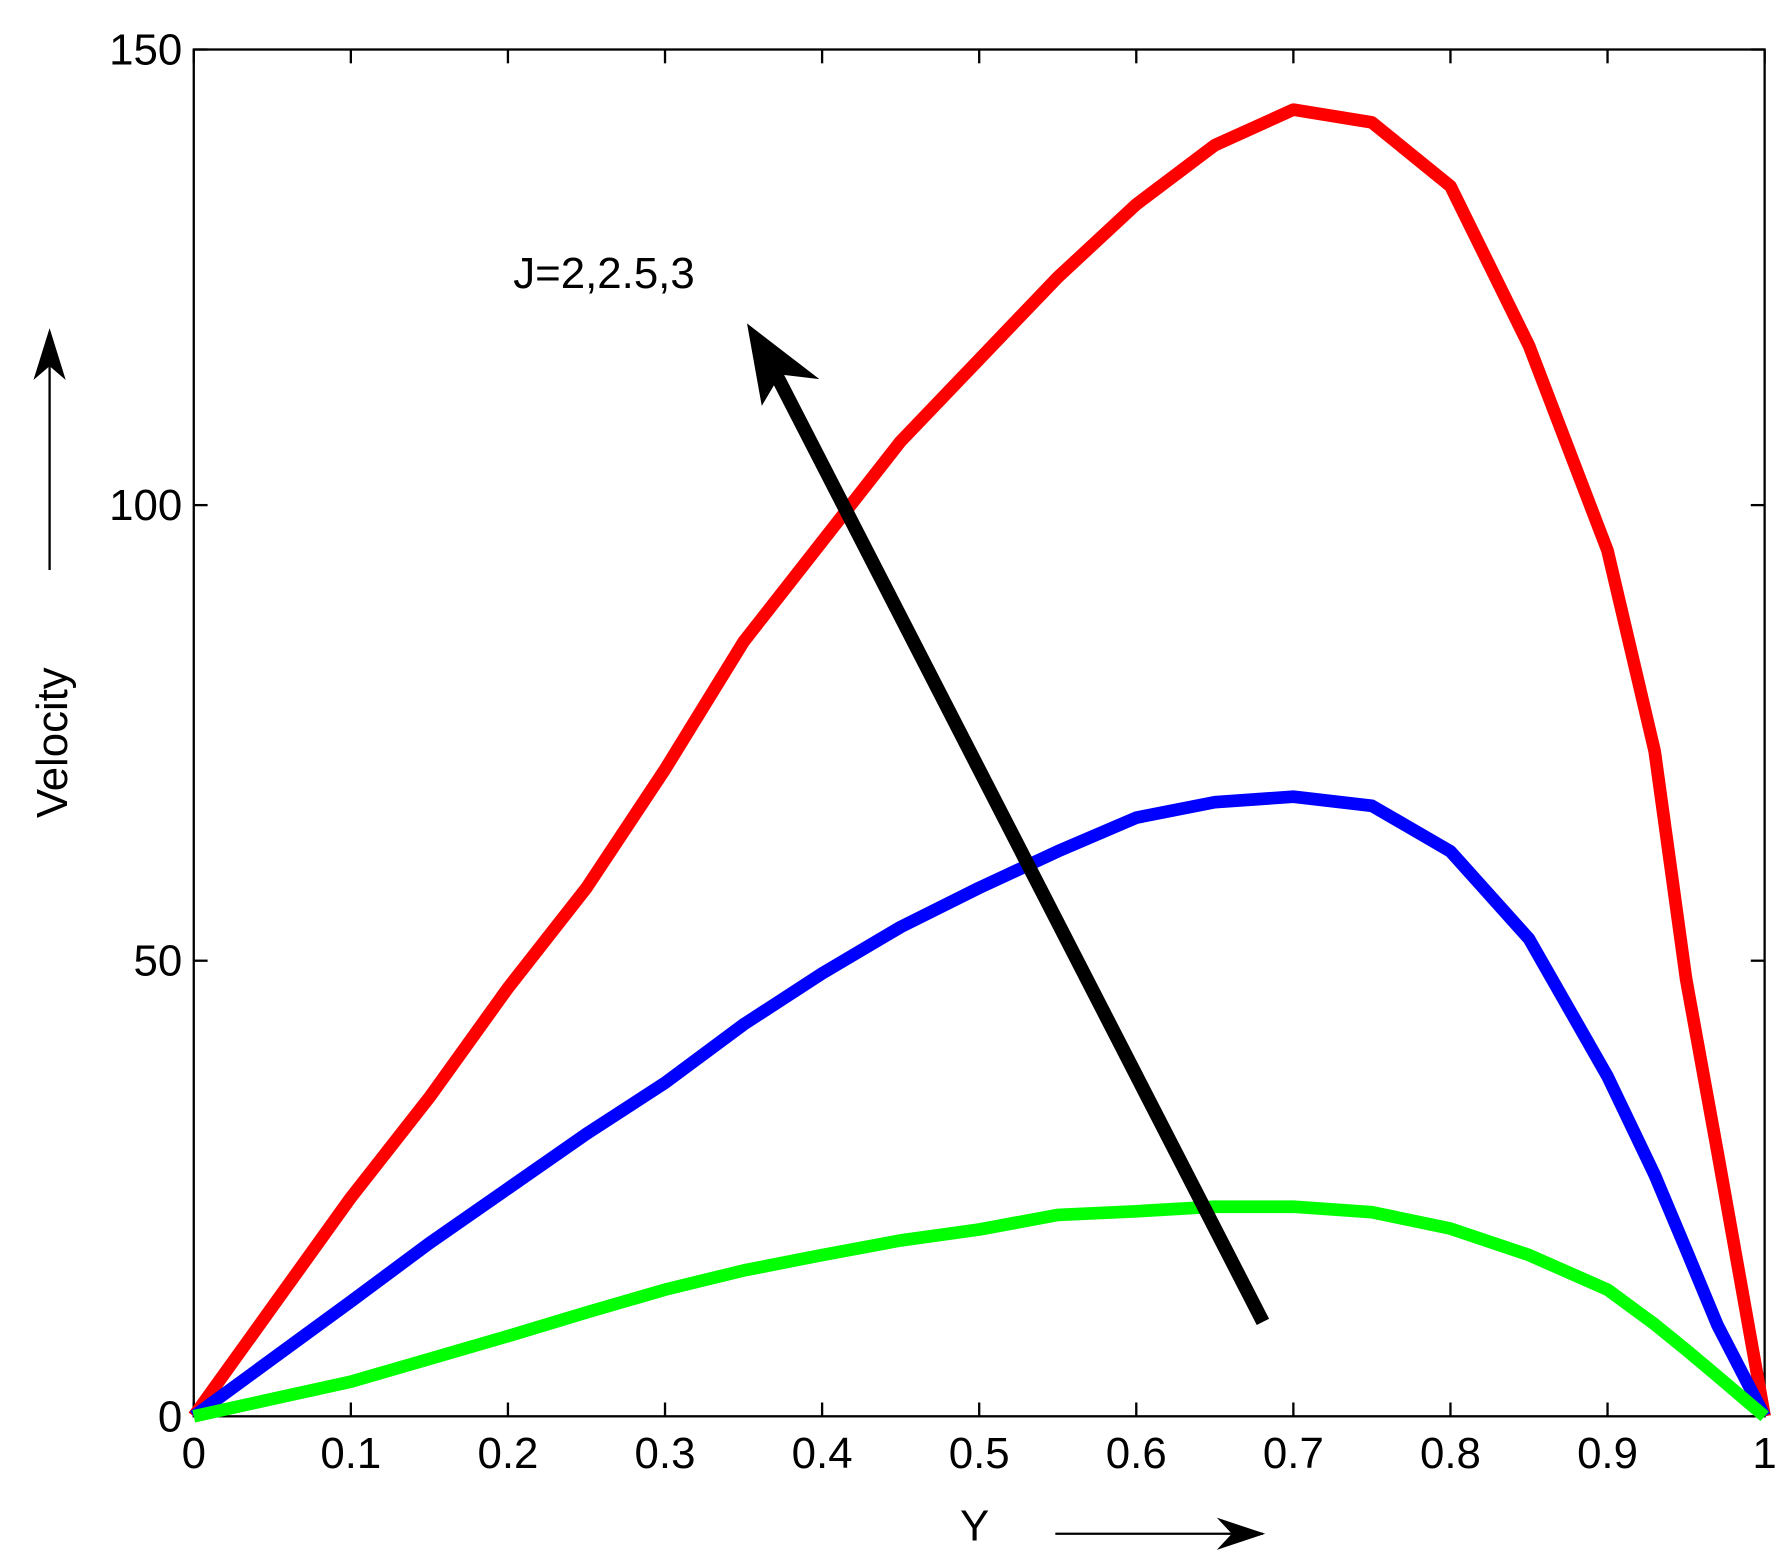 The width and height of the screenshot is (1790, 1566). Describe the element at coordinates (979, 1453) in the screenshot. I see `x-tick-label: 0.5` at that location.